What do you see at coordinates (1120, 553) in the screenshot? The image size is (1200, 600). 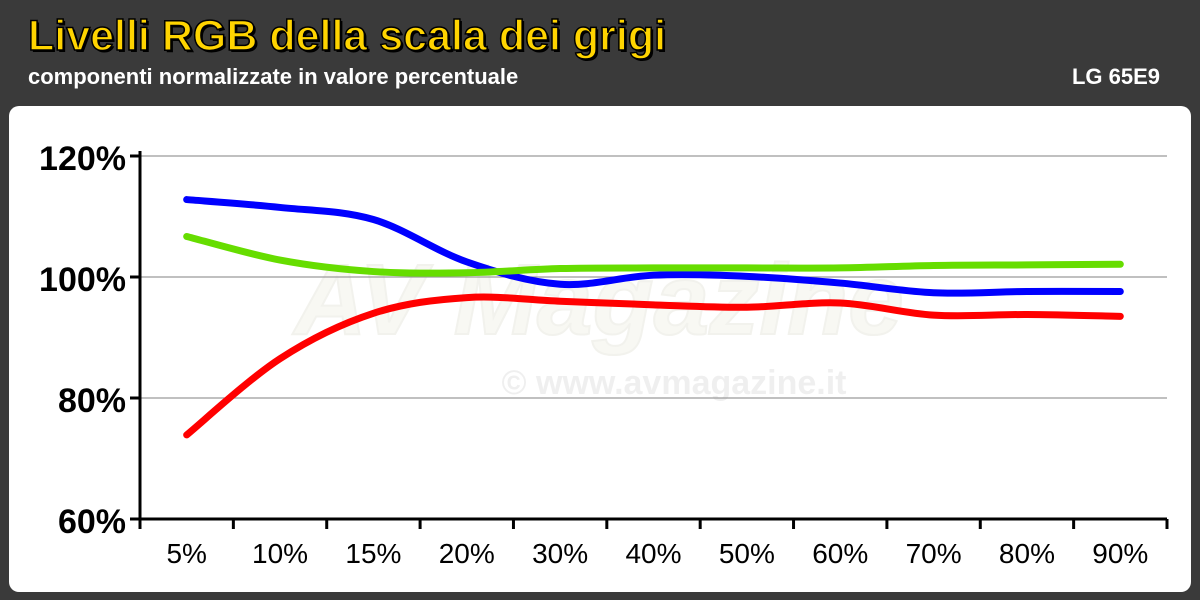 I see `x-tick-label: 90%` at bounding box center [1120, 553].